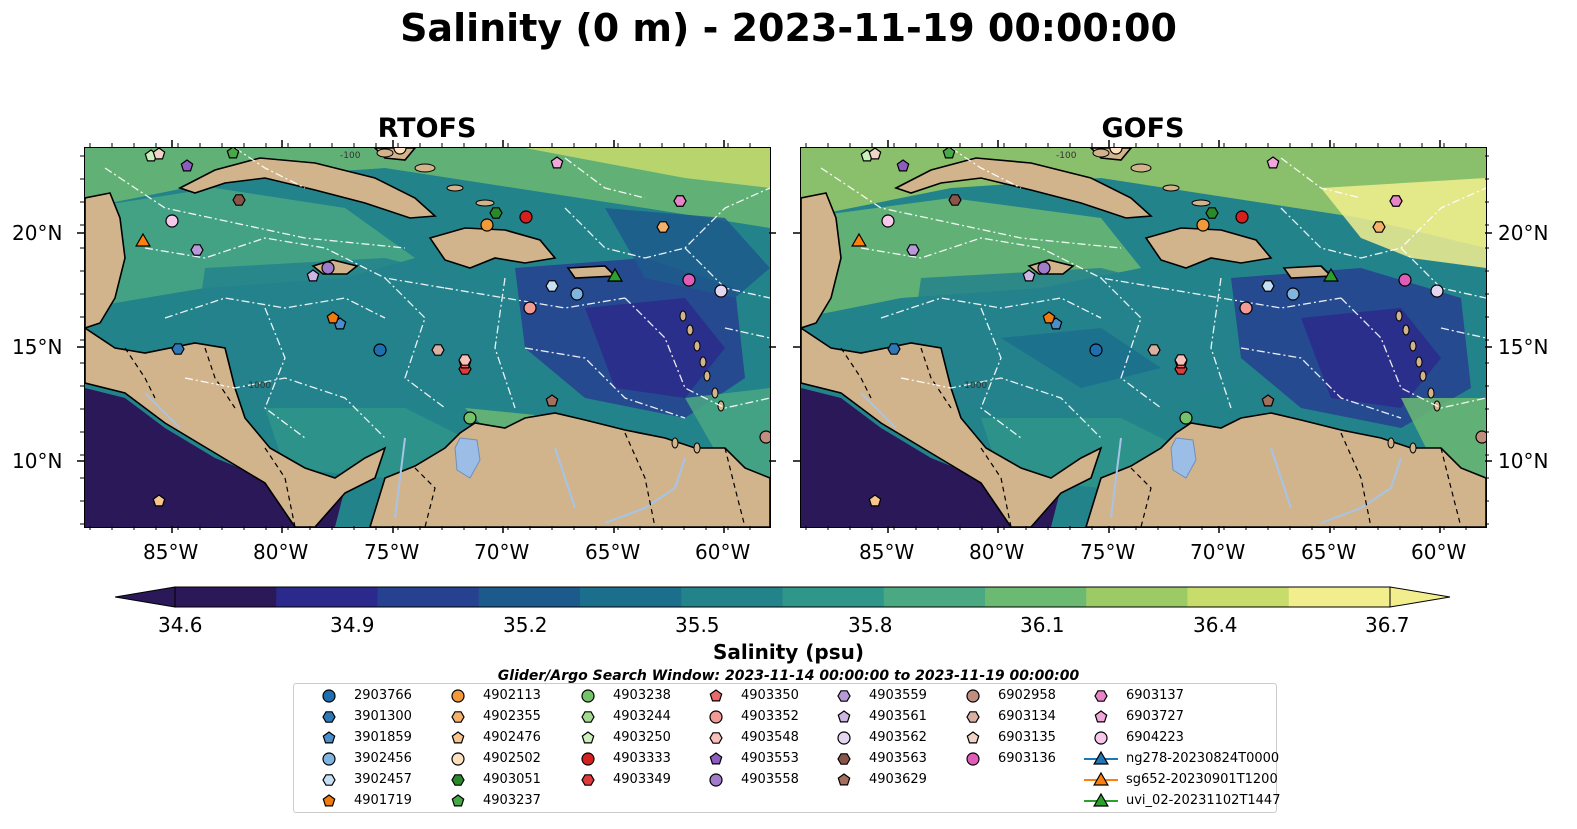 This screenshot has height=829, width=1577. Describe the element at coordinates (1281, 478) in the screenshot. I see `river` at that location.